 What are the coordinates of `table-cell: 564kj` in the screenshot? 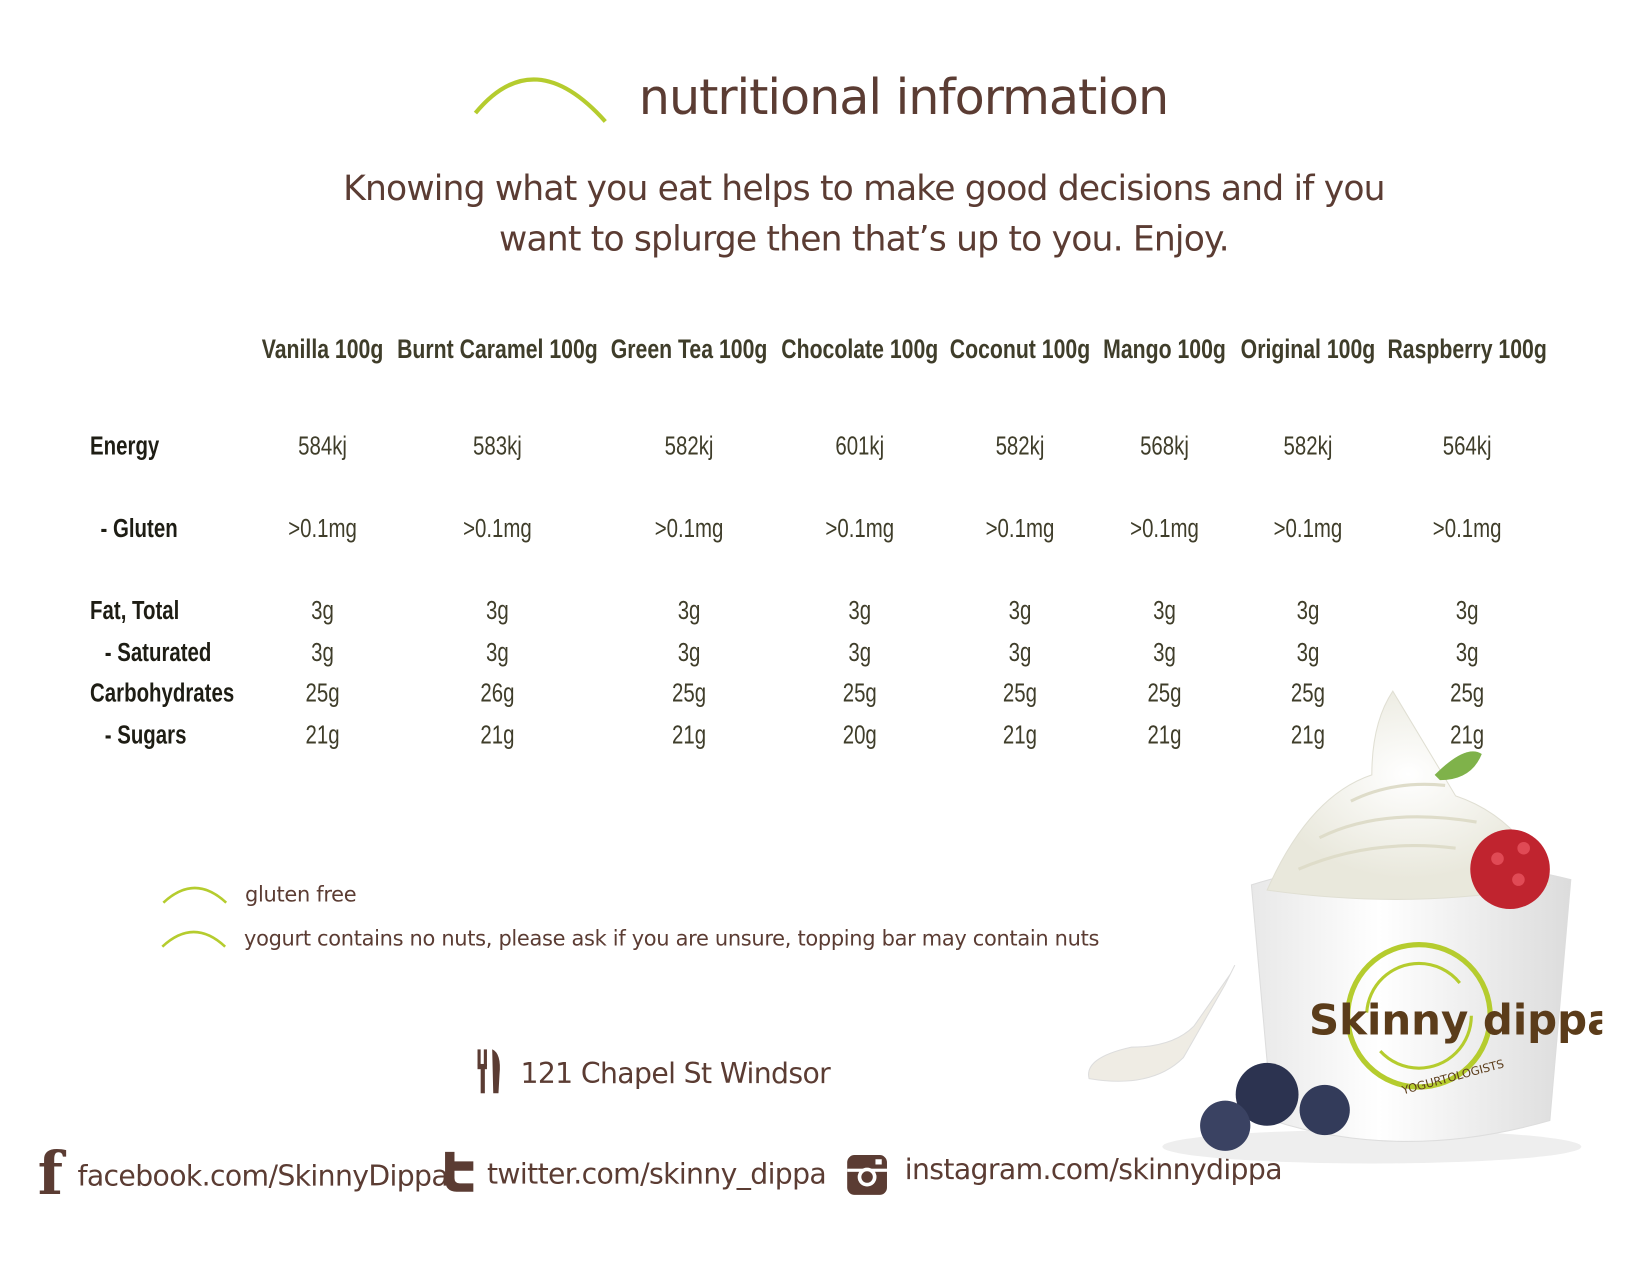 It's located at (1467, 446).